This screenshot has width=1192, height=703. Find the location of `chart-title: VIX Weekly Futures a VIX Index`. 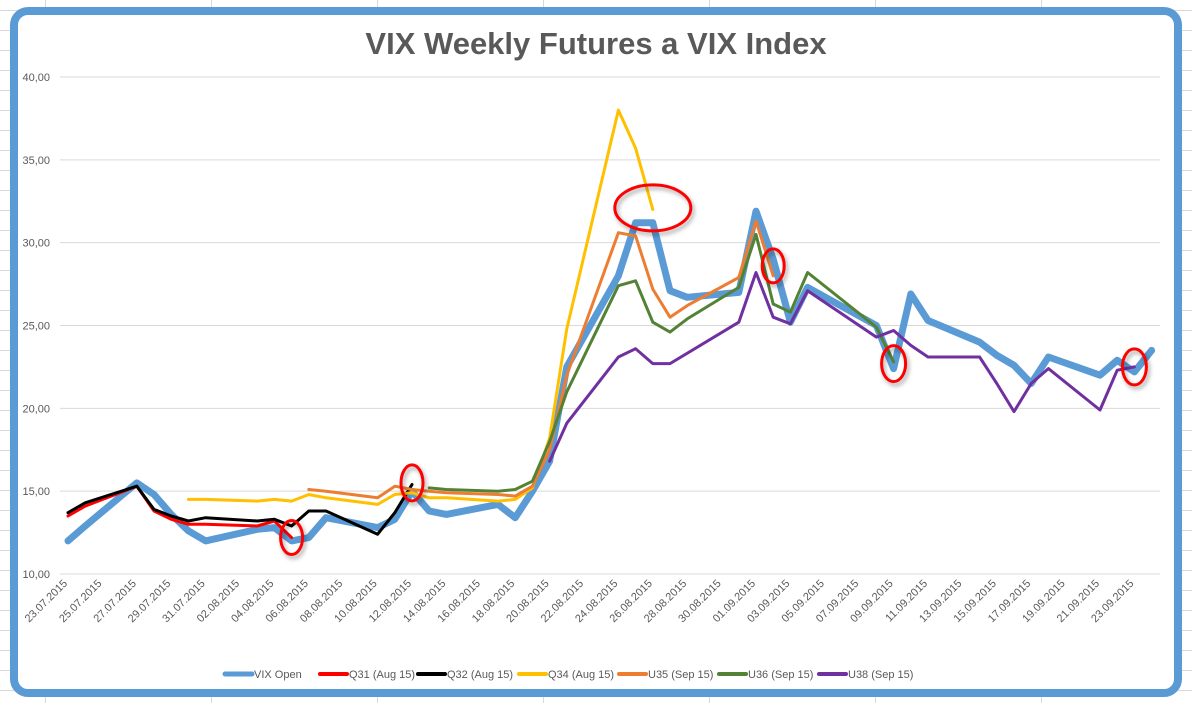

chart-title: VIX Weekly Futures a VIX Index is located at coordinates (596, 43).